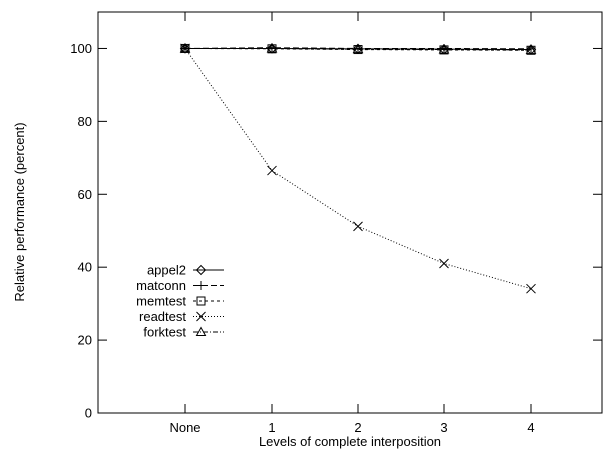 The image size is (615, 456). What do you see at coordinates (81, 48) in the screenshot?
I see `y-tick-label: 100` at bounding box center [81, 48].